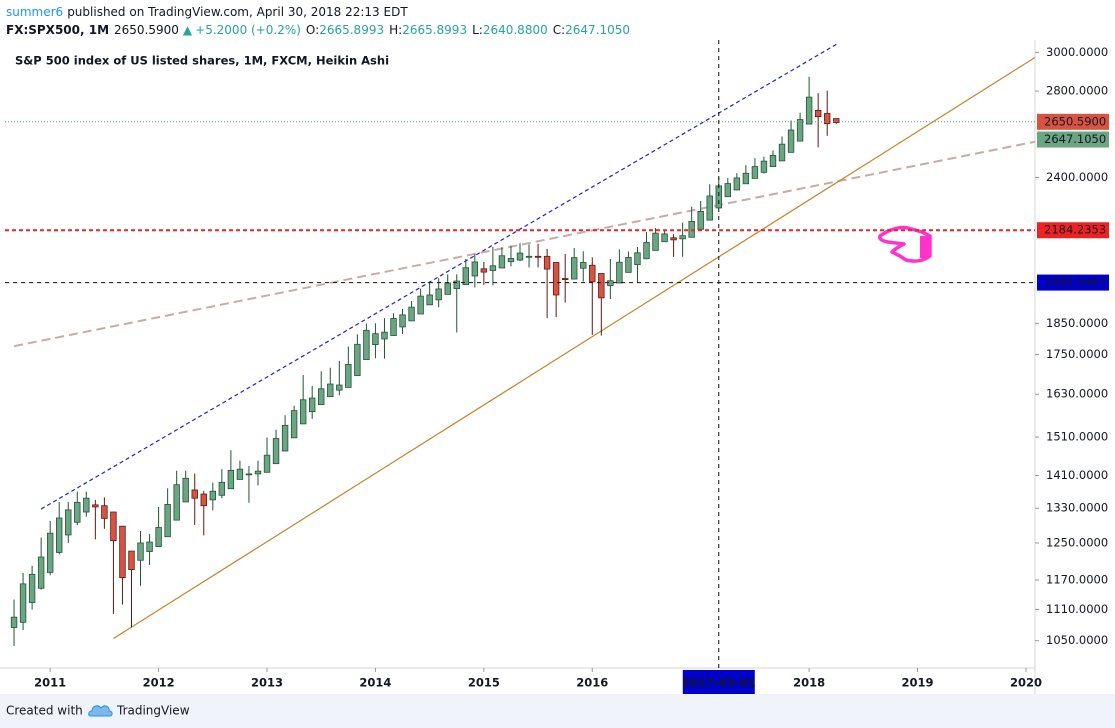 This screenshot has width=1115, height=728. I want to click on y-tick-label: 3000.0000, so click(1077, 52).